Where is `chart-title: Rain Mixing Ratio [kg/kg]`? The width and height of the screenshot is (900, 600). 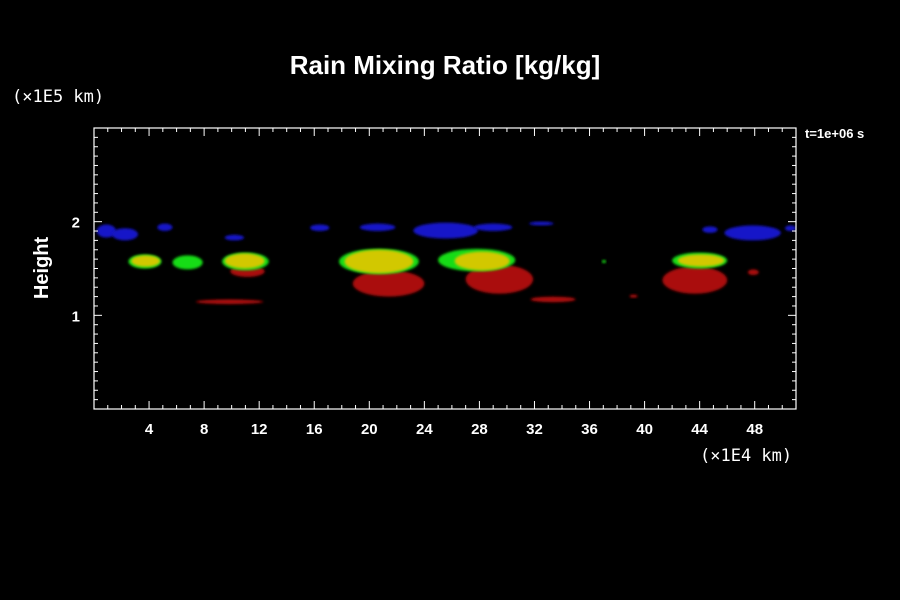
chart-title: Rain Mixing Ratio [kg/kg] is located at coordinates (445, 65).